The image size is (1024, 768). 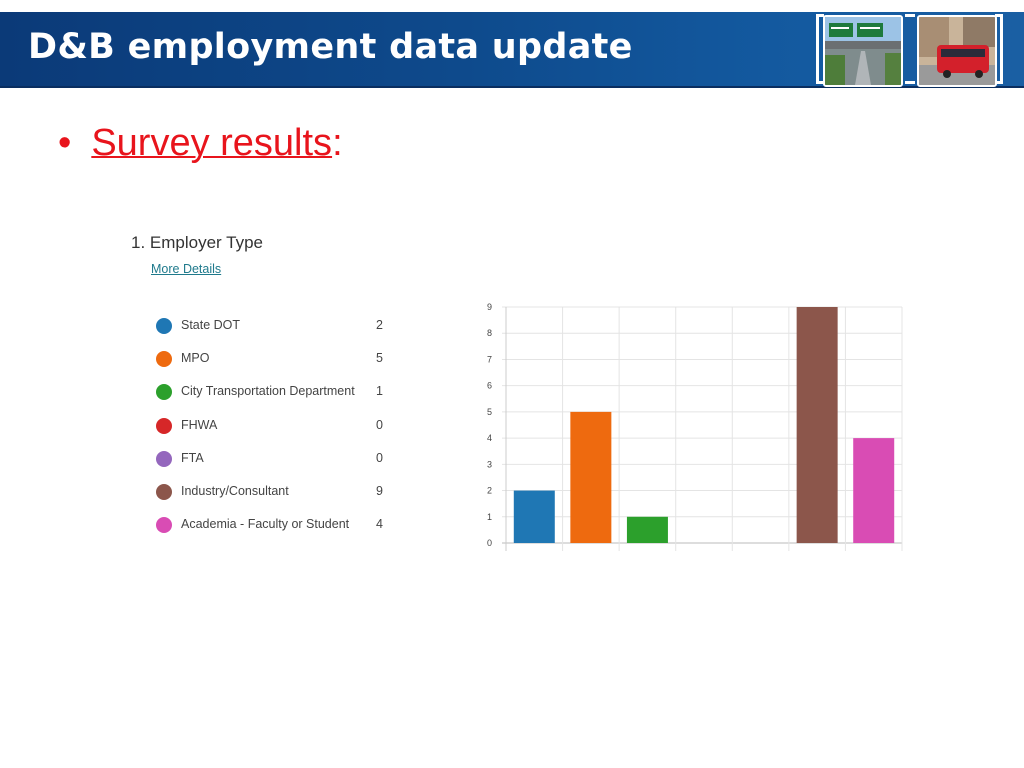 What do you see at coordinates (235, 490) in the screenshot?
I see `legend-label: Industry/Consultant` at bounding box center [235, 490].